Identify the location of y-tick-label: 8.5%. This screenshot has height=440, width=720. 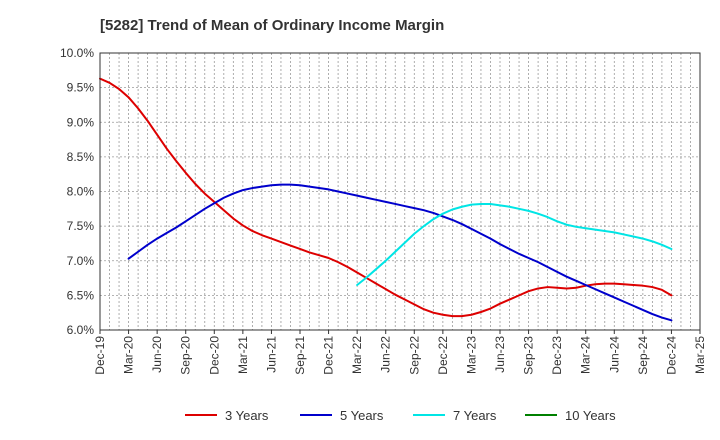
(81, 157).